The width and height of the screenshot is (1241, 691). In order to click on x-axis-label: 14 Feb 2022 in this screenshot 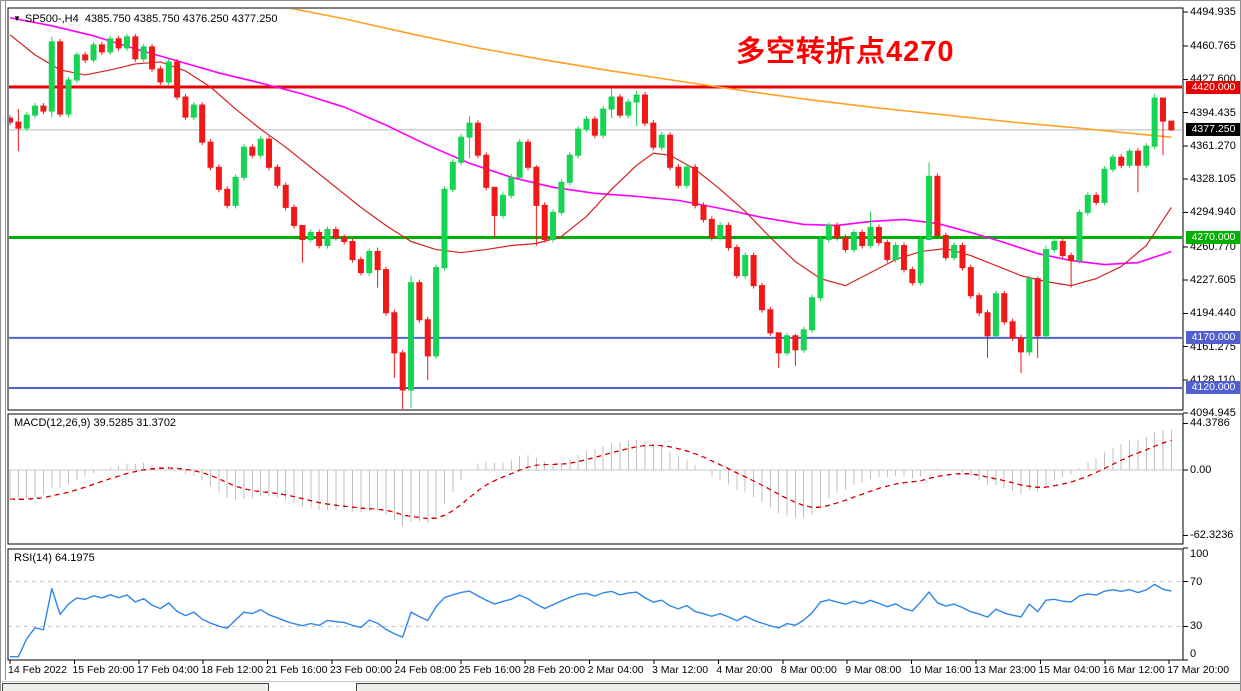, I will do `click(37, 670)`.